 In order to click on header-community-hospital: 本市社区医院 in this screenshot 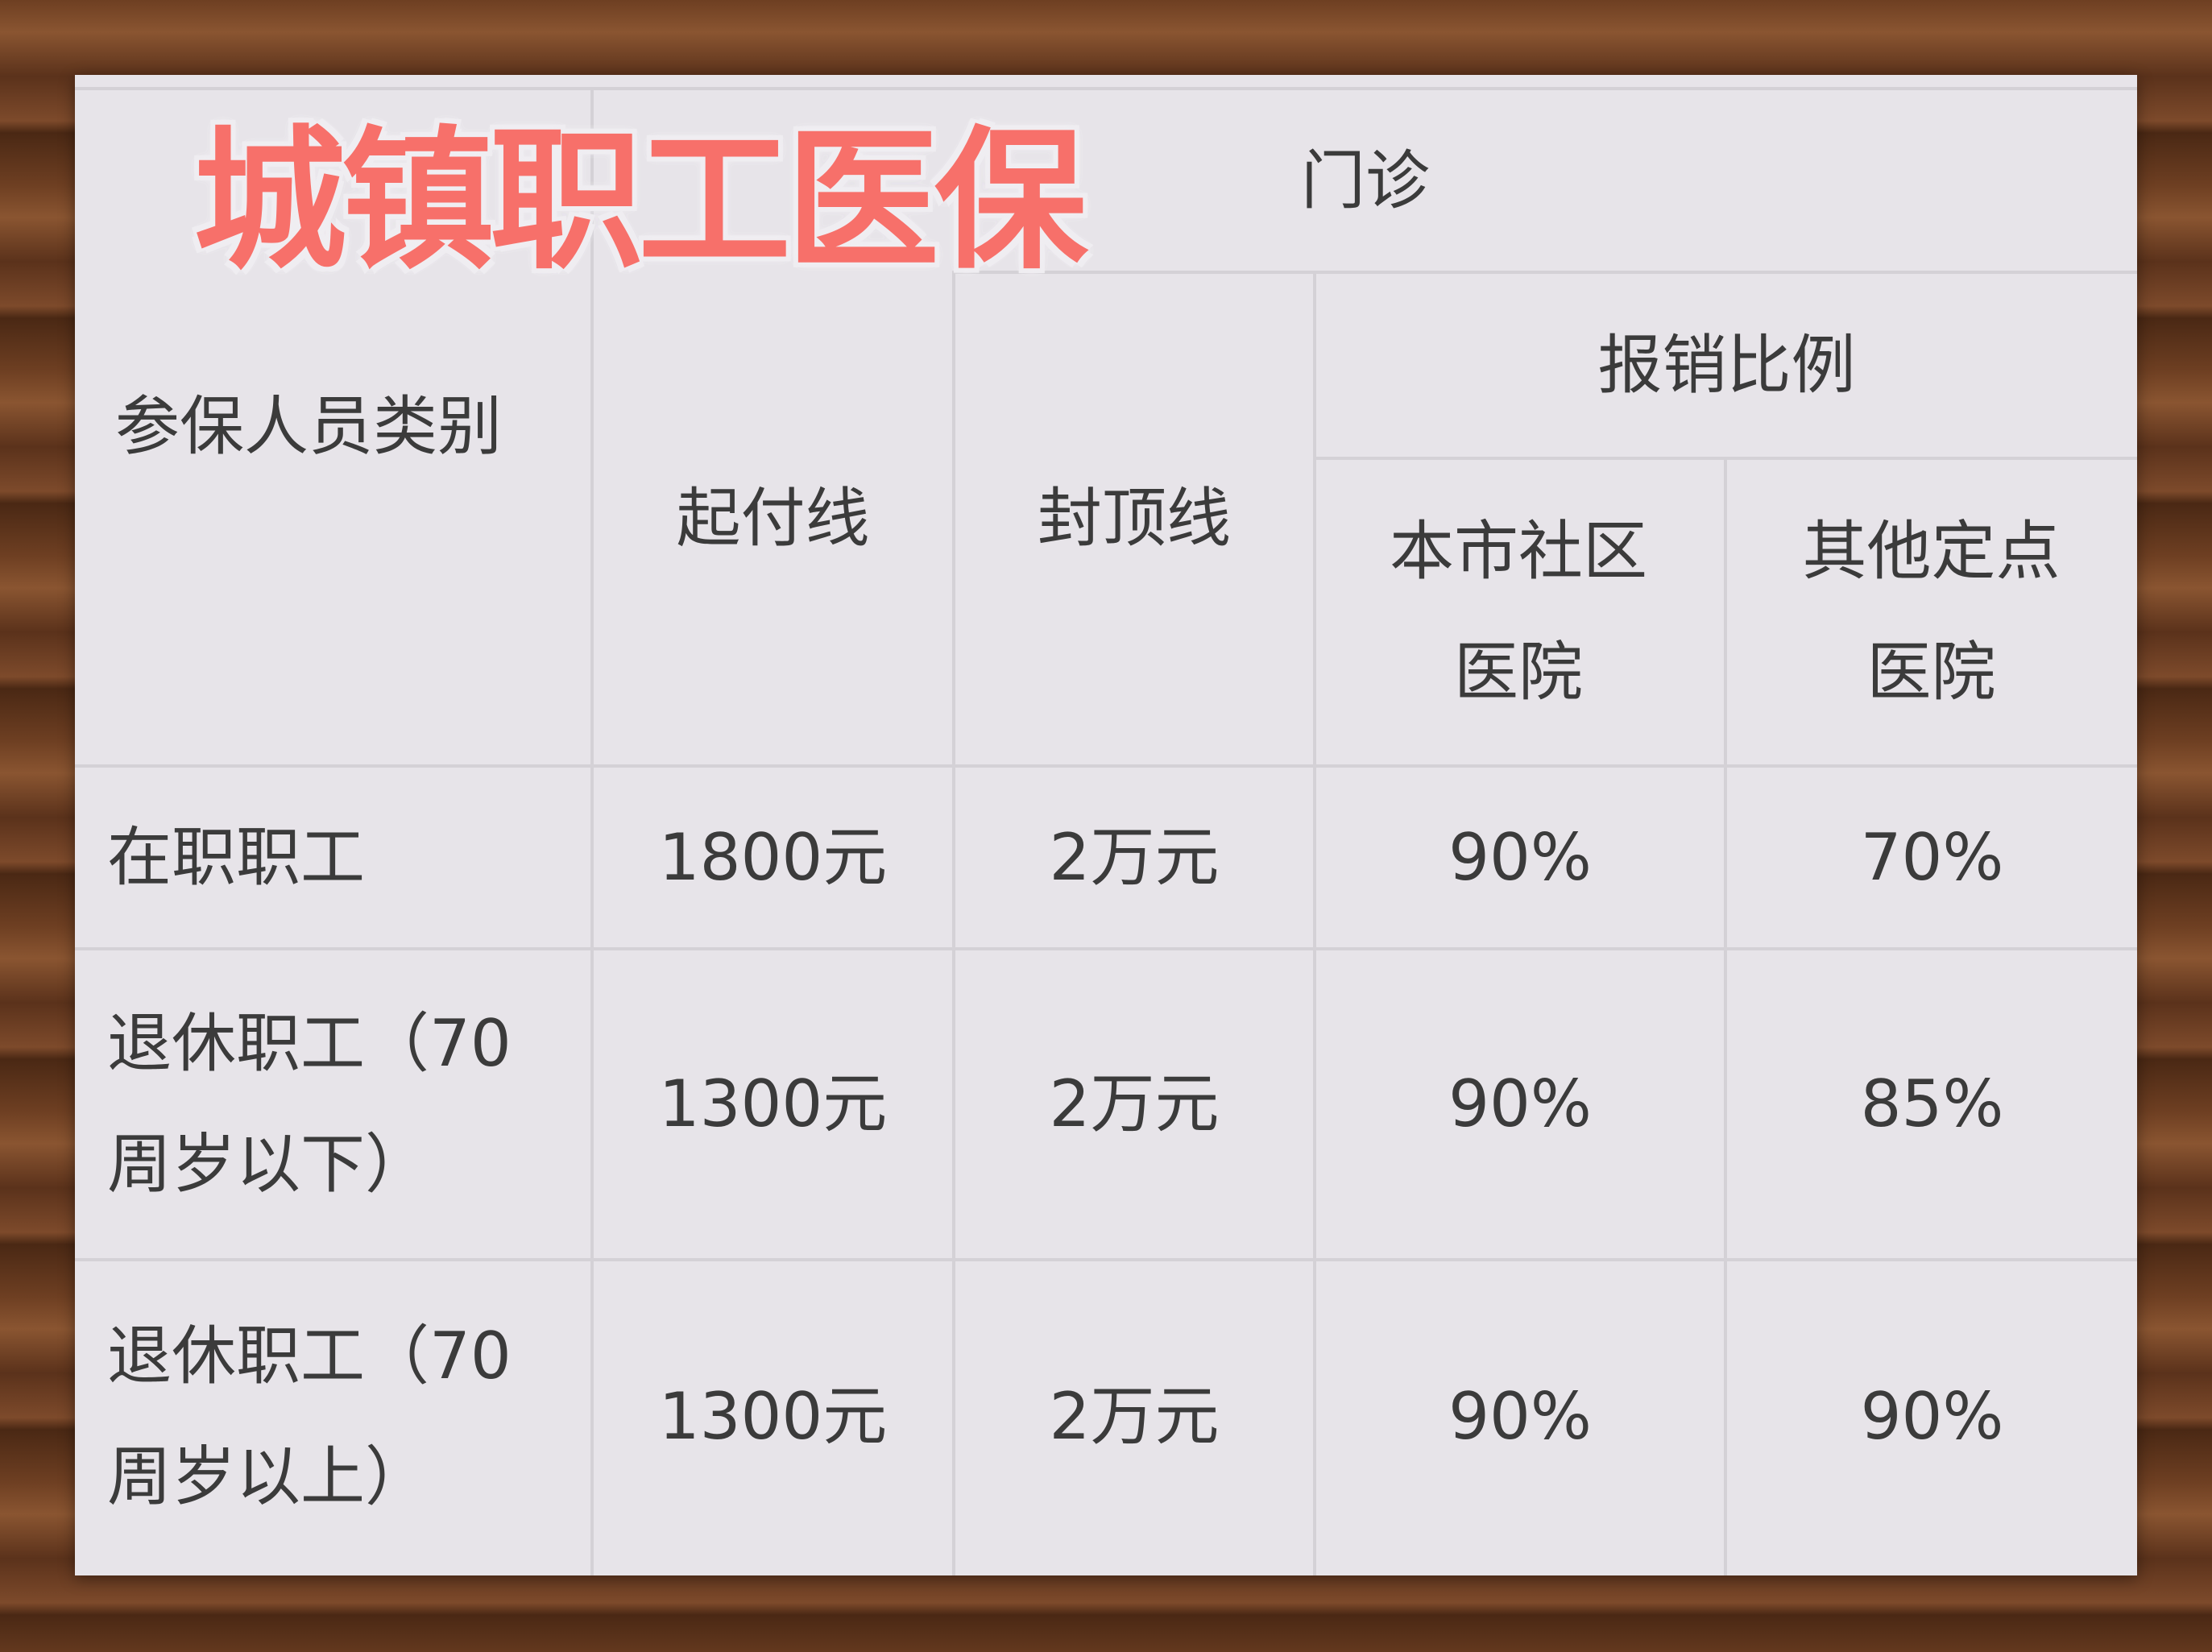, I will do `click(1518, 612)`.